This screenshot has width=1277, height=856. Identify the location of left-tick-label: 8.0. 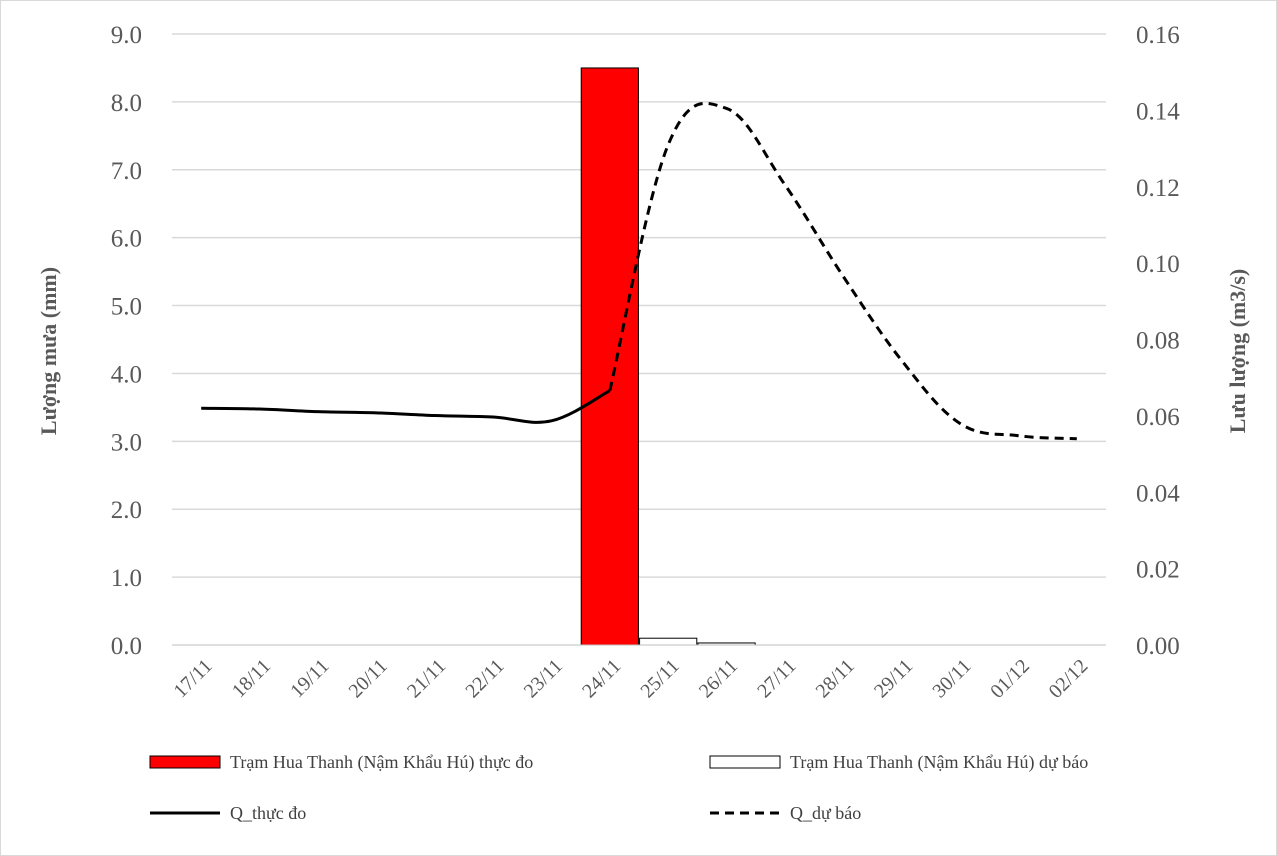
(126, 103).